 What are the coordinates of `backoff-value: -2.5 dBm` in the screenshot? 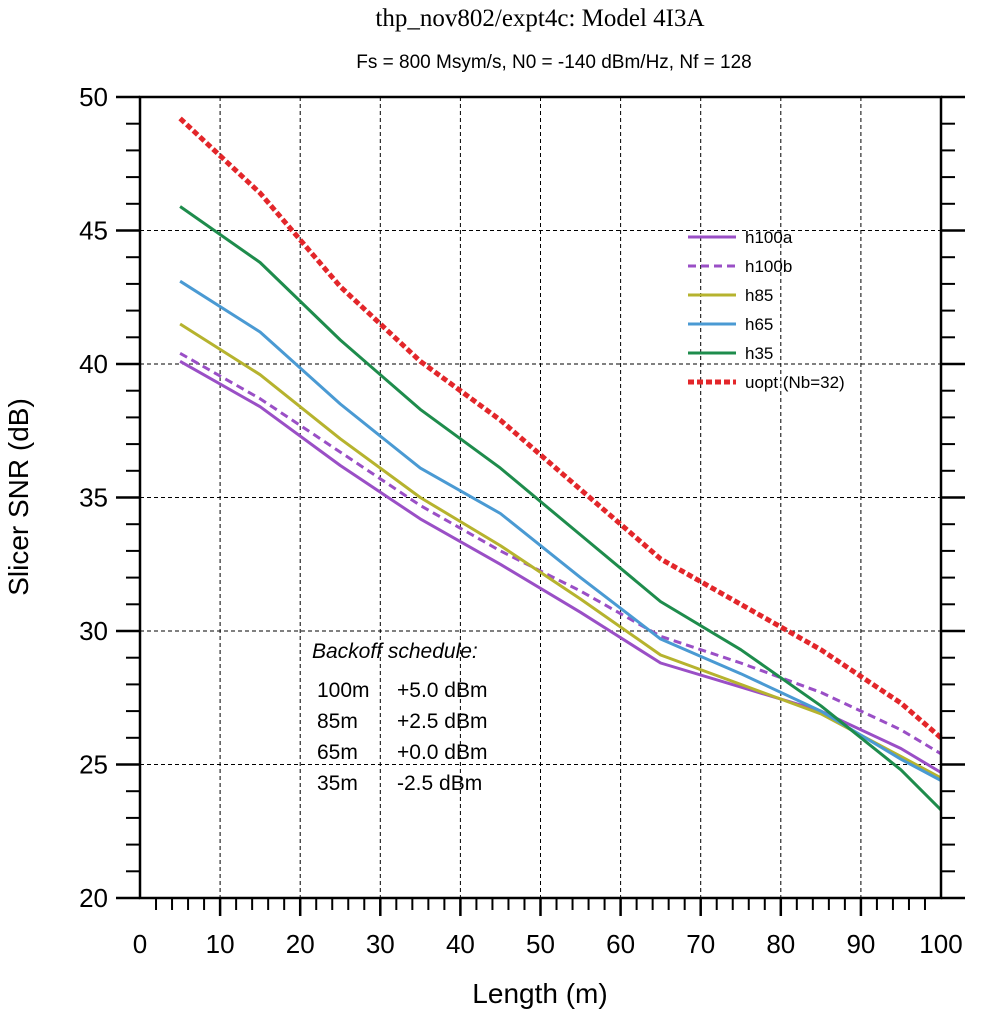 It's located at (439, 783).